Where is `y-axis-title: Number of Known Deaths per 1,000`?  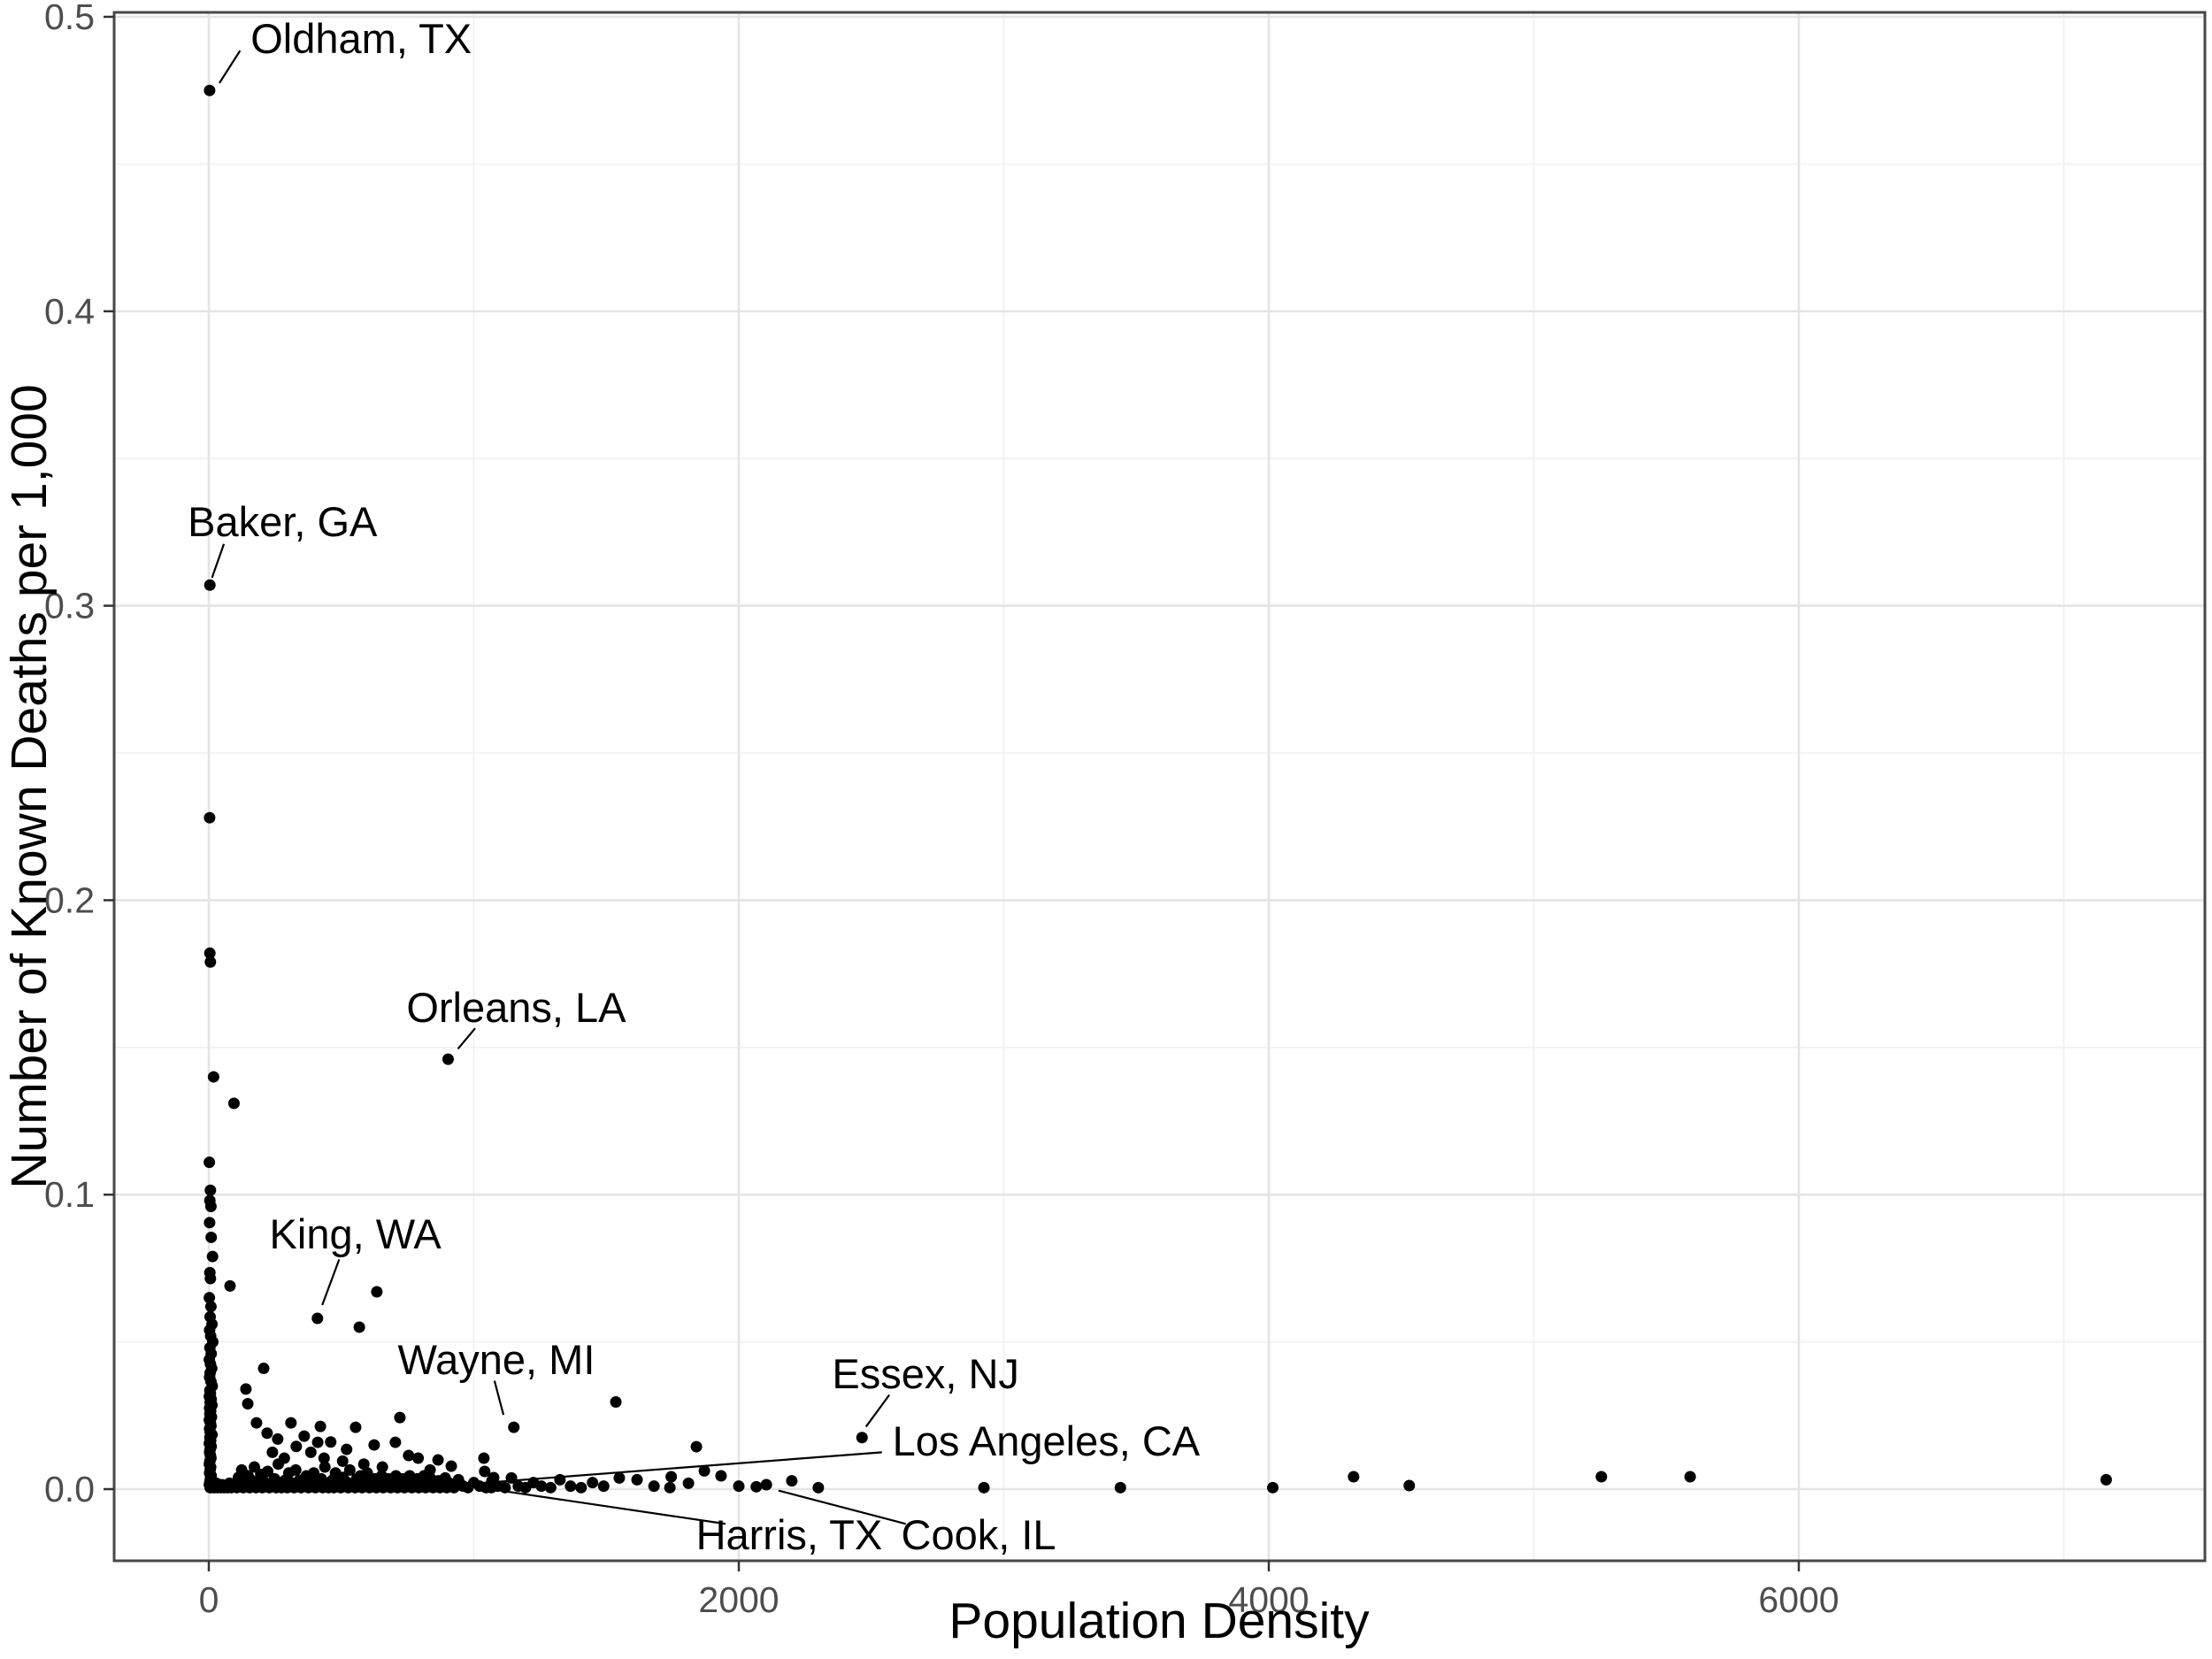 y-axis-title: Number of Known Deaths per 1,000 is located at coordinates (30, 786).